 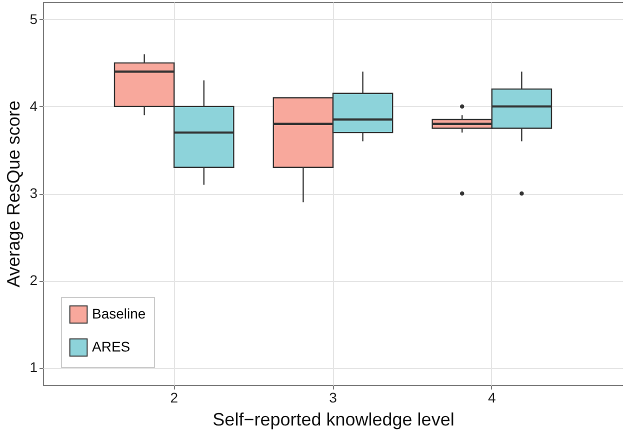 I want to click on y-axis-title: Average ResQue score, so click(x=14, y=194).